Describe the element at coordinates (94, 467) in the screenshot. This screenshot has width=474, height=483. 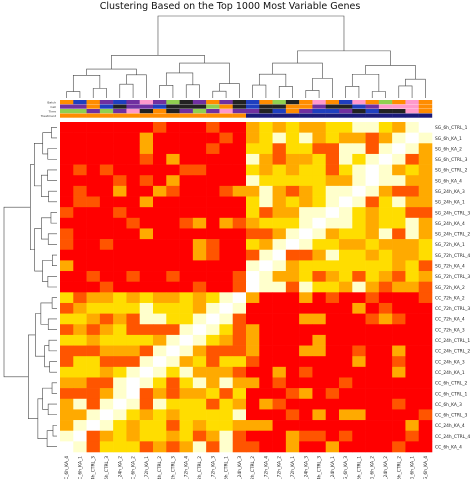
I see `column-label: CC_24h_CTRL_3` at that location.